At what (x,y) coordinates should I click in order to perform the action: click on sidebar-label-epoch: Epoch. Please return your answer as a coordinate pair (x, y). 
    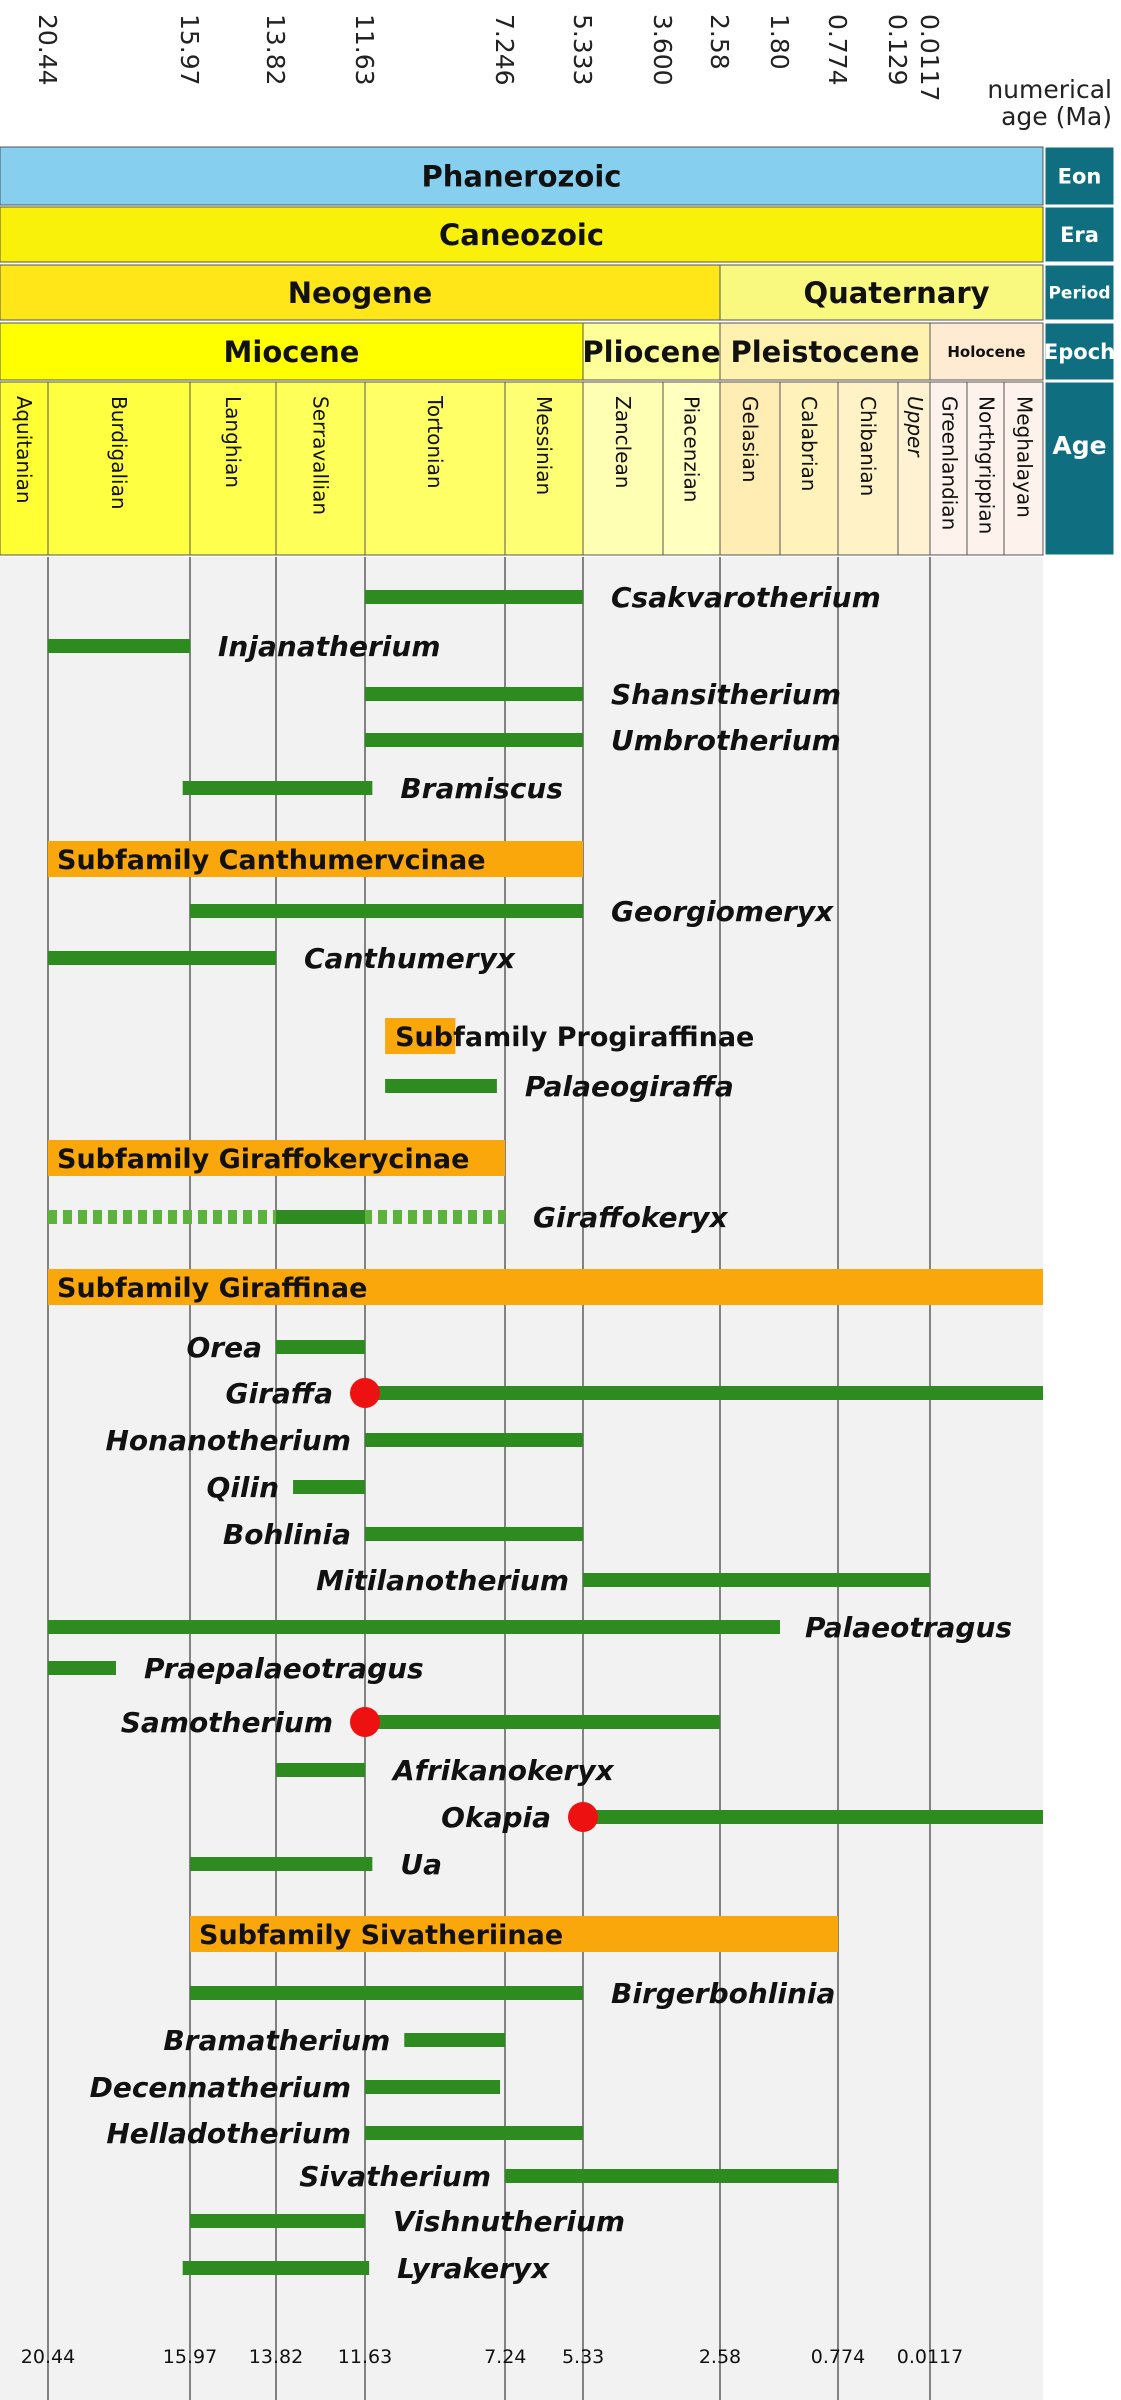
    Looking at the image, I should click on (1079, 352).